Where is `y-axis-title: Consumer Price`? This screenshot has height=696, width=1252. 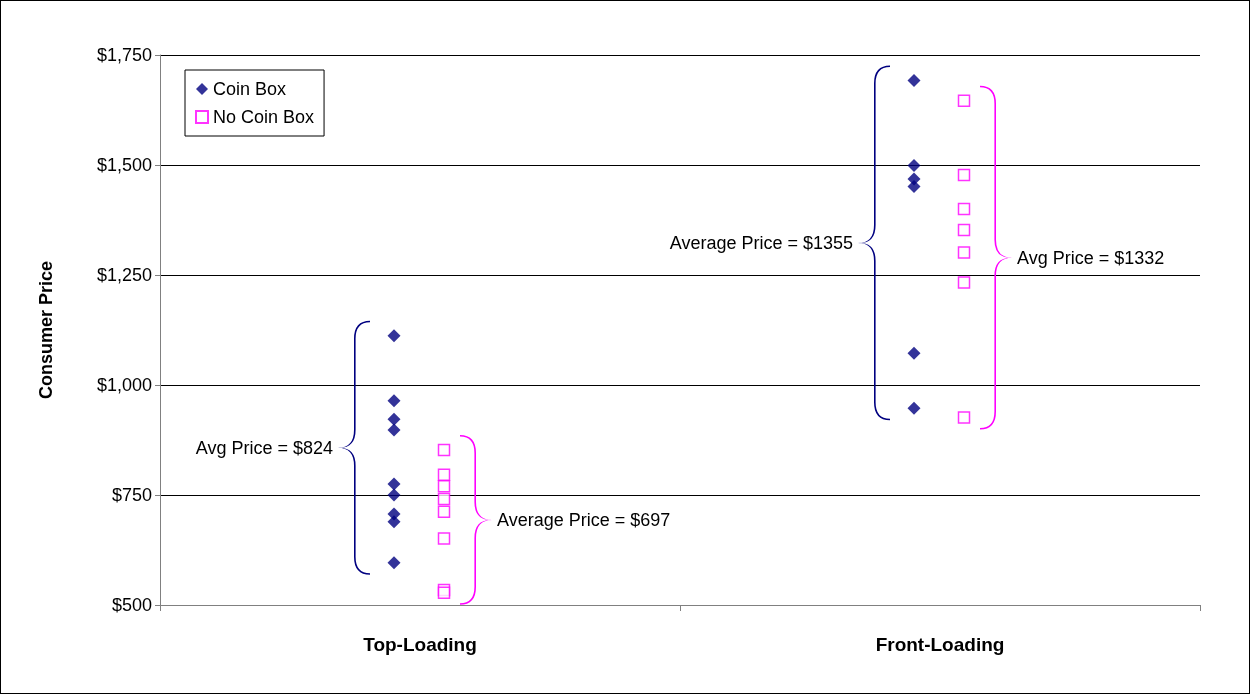
y-axis-title: Consumer Price is located at coordinates (46, 330).